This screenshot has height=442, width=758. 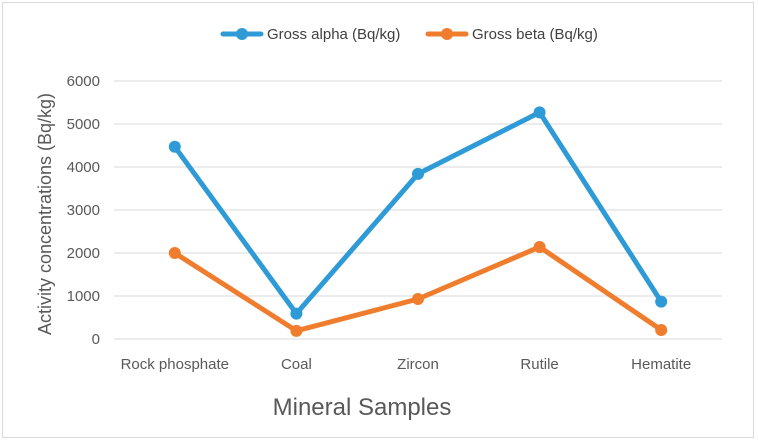 I want to click on y-tick-label: 3000, so click(x=83, y=210).